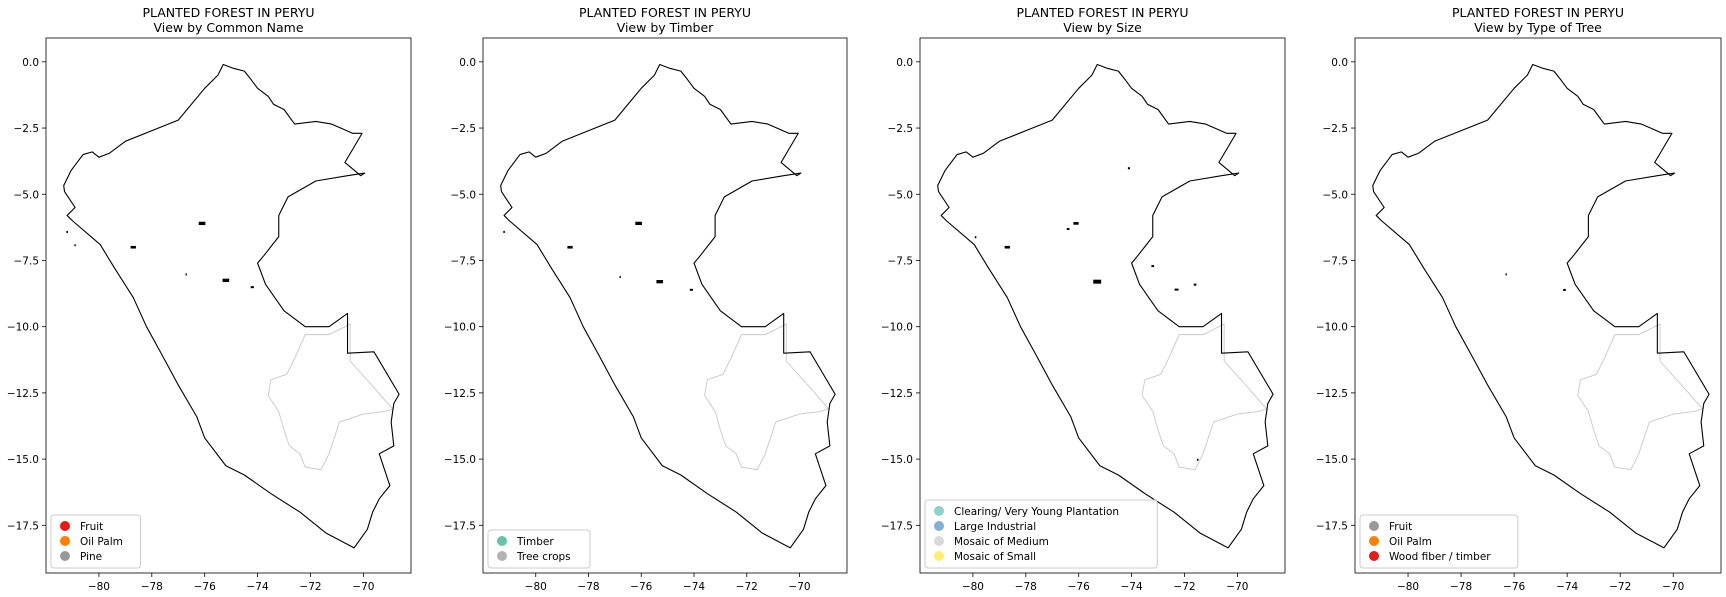 Image resolution: width=1726 pixels, height=597 pixels. What do you see at coordinates (1538, 27) in the screenshot?
I see `chart-subtitle: View by Type of Tree` at bounding box center [1538, 27].